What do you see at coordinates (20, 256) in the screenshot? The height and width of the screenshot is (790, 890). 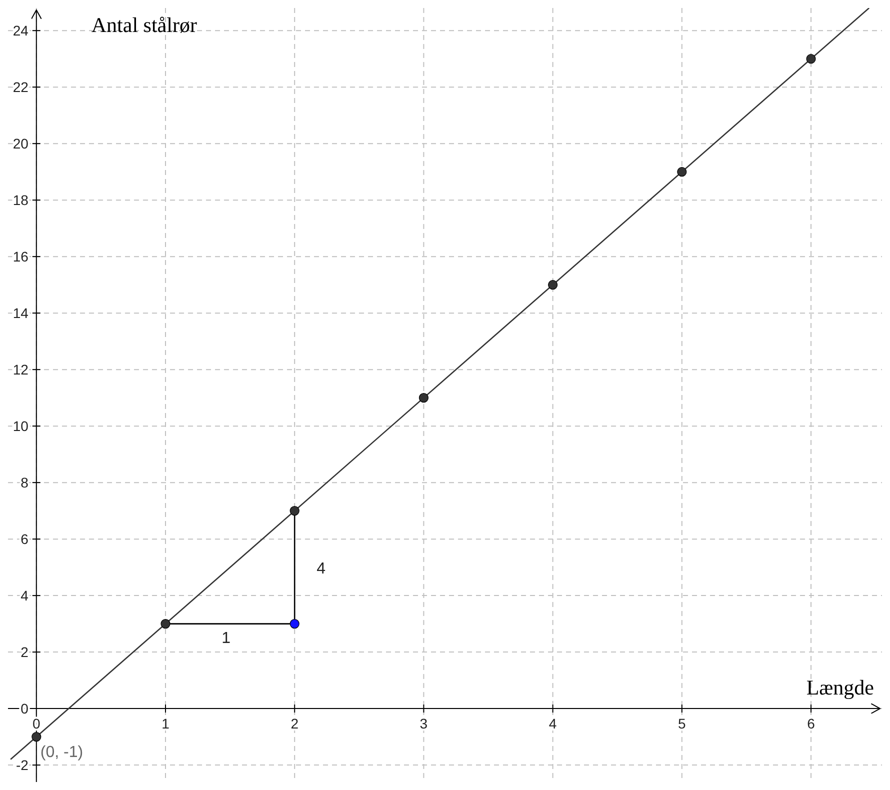 I see `y-tick-label: 16` at bounding box center [20, 256].